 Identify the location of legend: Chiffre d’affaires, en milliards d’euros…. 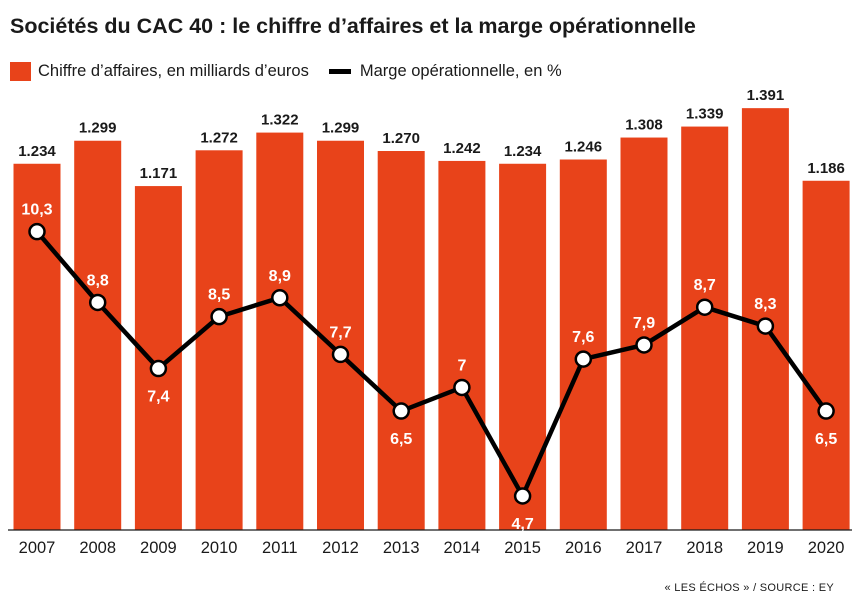
(286, 71).